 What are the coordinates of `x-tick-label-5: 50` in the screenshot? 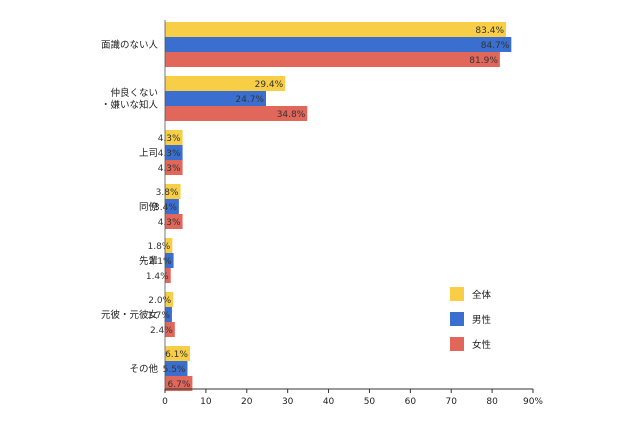 It's located at (370, 402).